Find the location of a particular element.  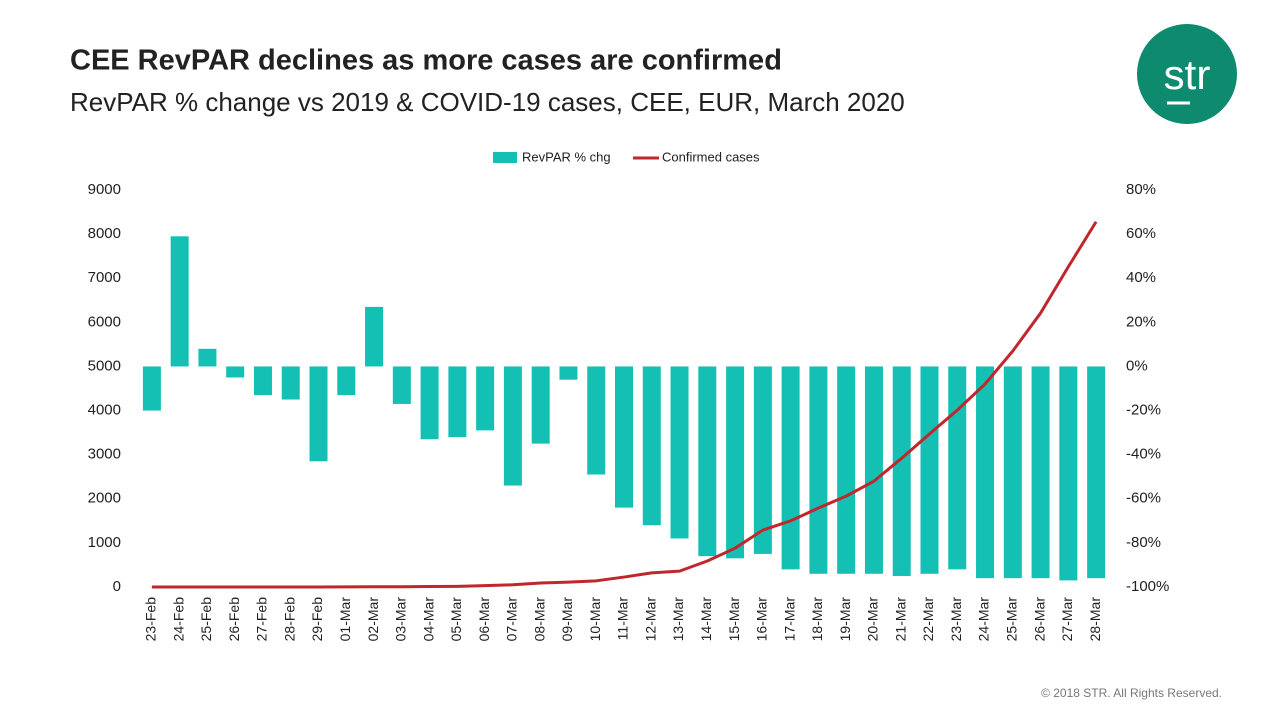

x-tick-label: 12-Mar is located at coordinates (650, 619).